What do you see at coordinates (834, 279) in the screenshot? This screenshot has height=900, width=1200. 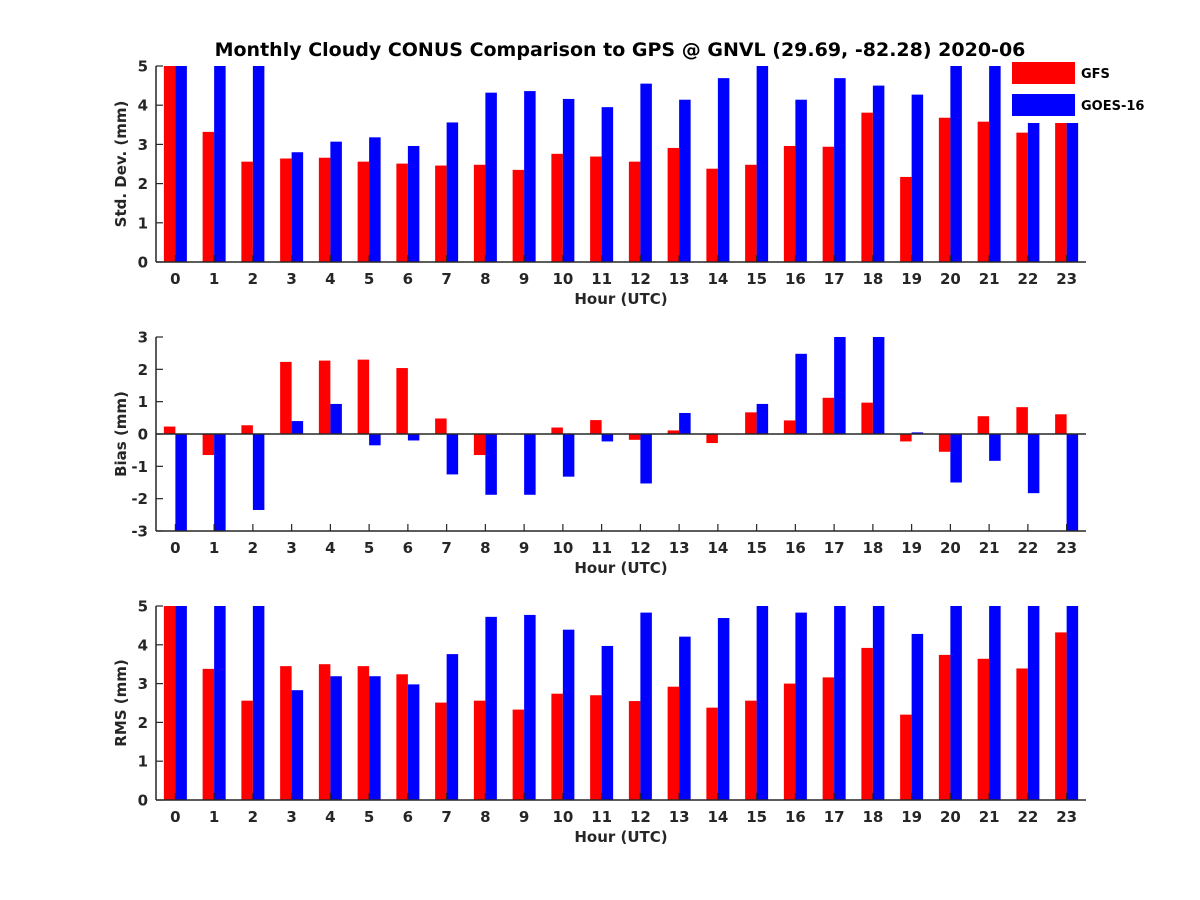 I see `x-tick-label: 17` at bounding box center [834, 279].